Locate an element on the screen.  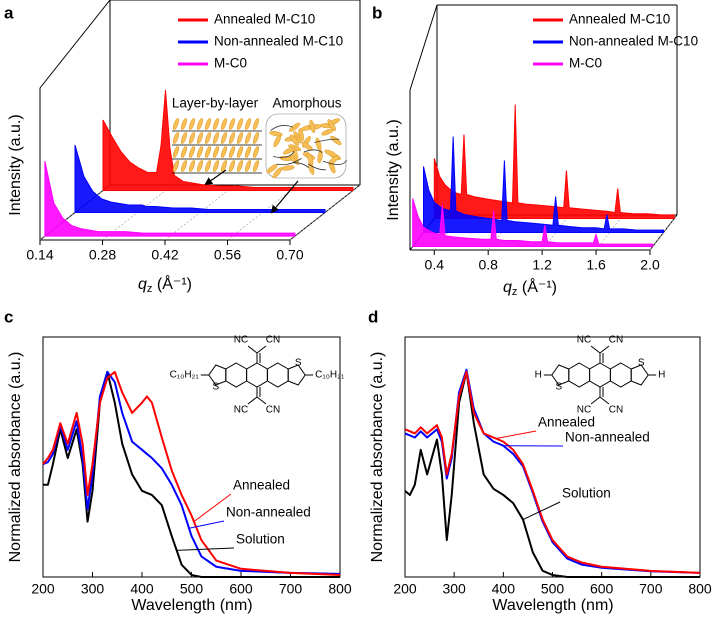
panel-label: c is located at coordinates (8, 316).